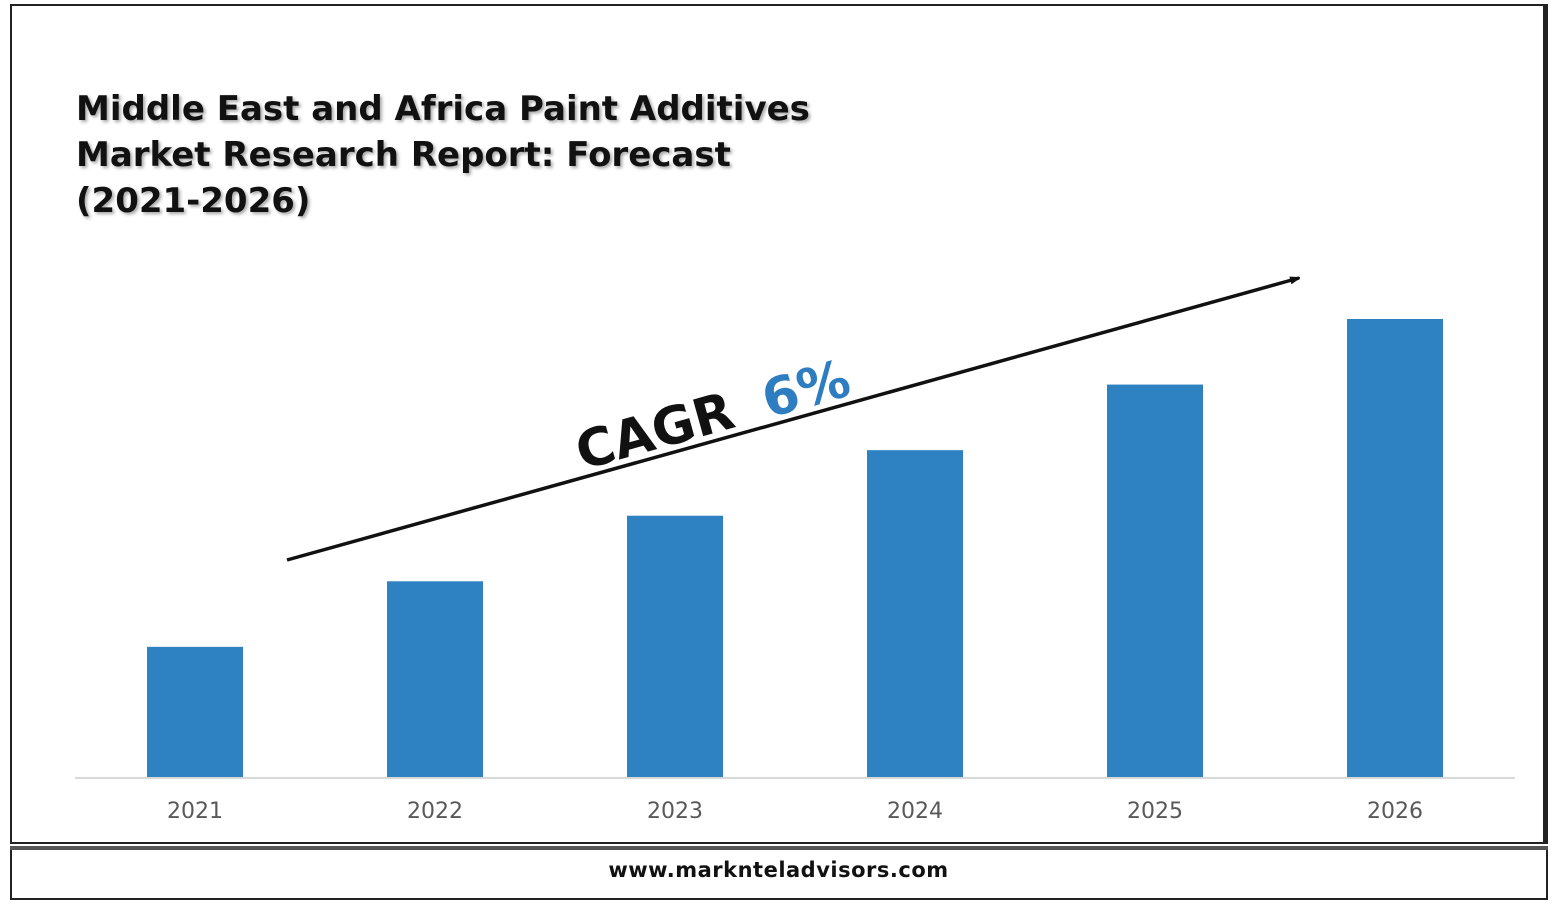 The image size is (1557, 905). Describe the element at coordinates (1155, 811) in the screenshot. I see `x-tick-label-2025: 2025` at that location.